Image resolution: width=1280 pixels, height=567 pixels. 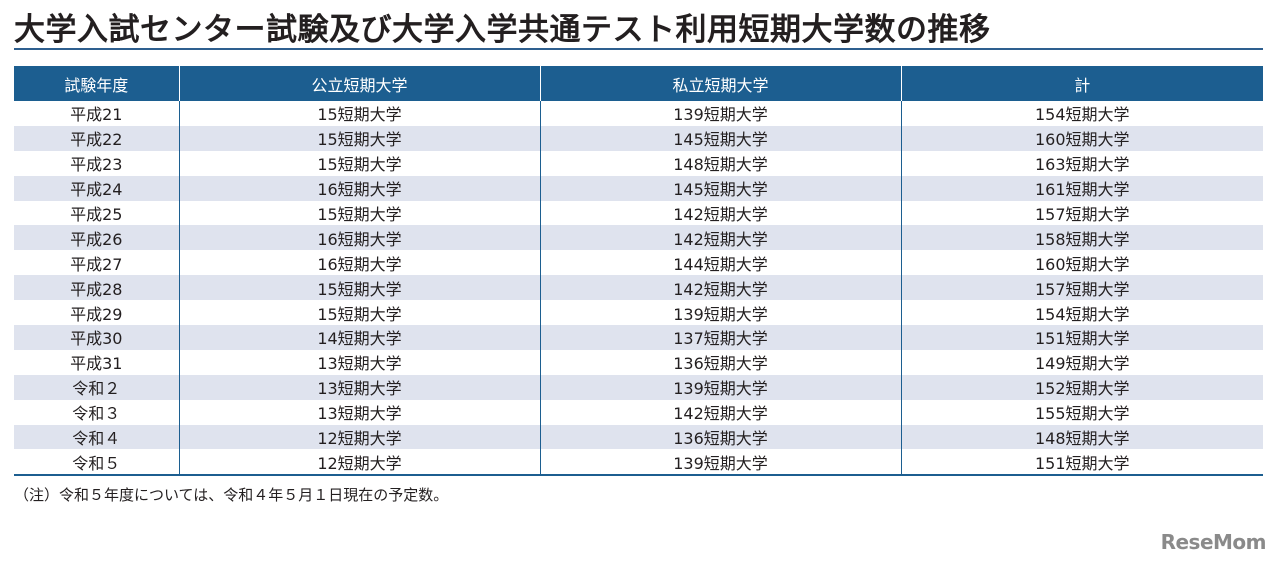 I want to click on table-row: 平成31 13短期大学 136短期大学 149短期大学, so click(x=638, y=362).